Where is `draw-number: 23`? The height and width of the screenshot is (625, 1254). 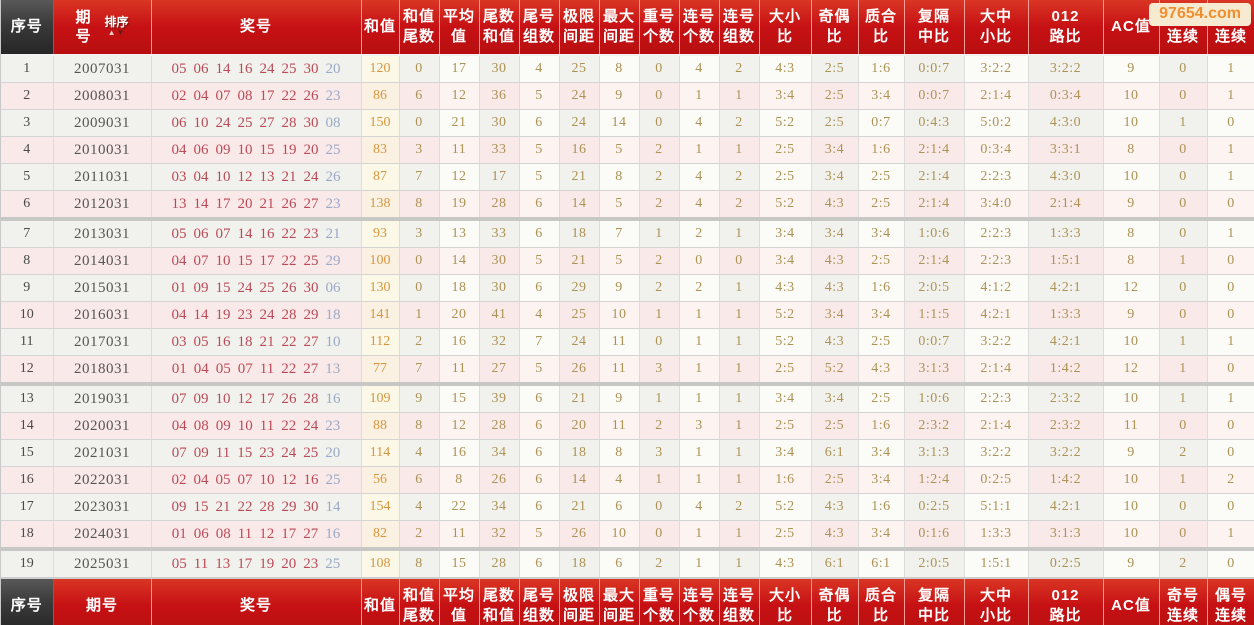
draw-number: 23 is located at coordinates (267, 452).